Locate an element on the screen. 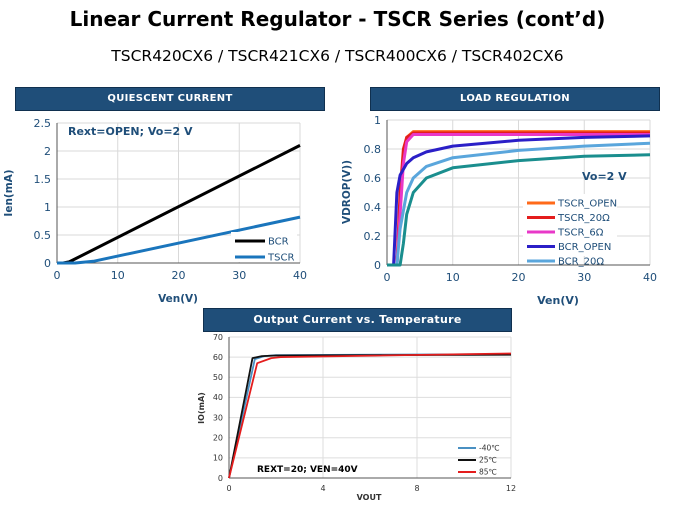 This screenshot has width=675, height=506. quiescent-legend-label: BCR is located at coordinates (278, 242).